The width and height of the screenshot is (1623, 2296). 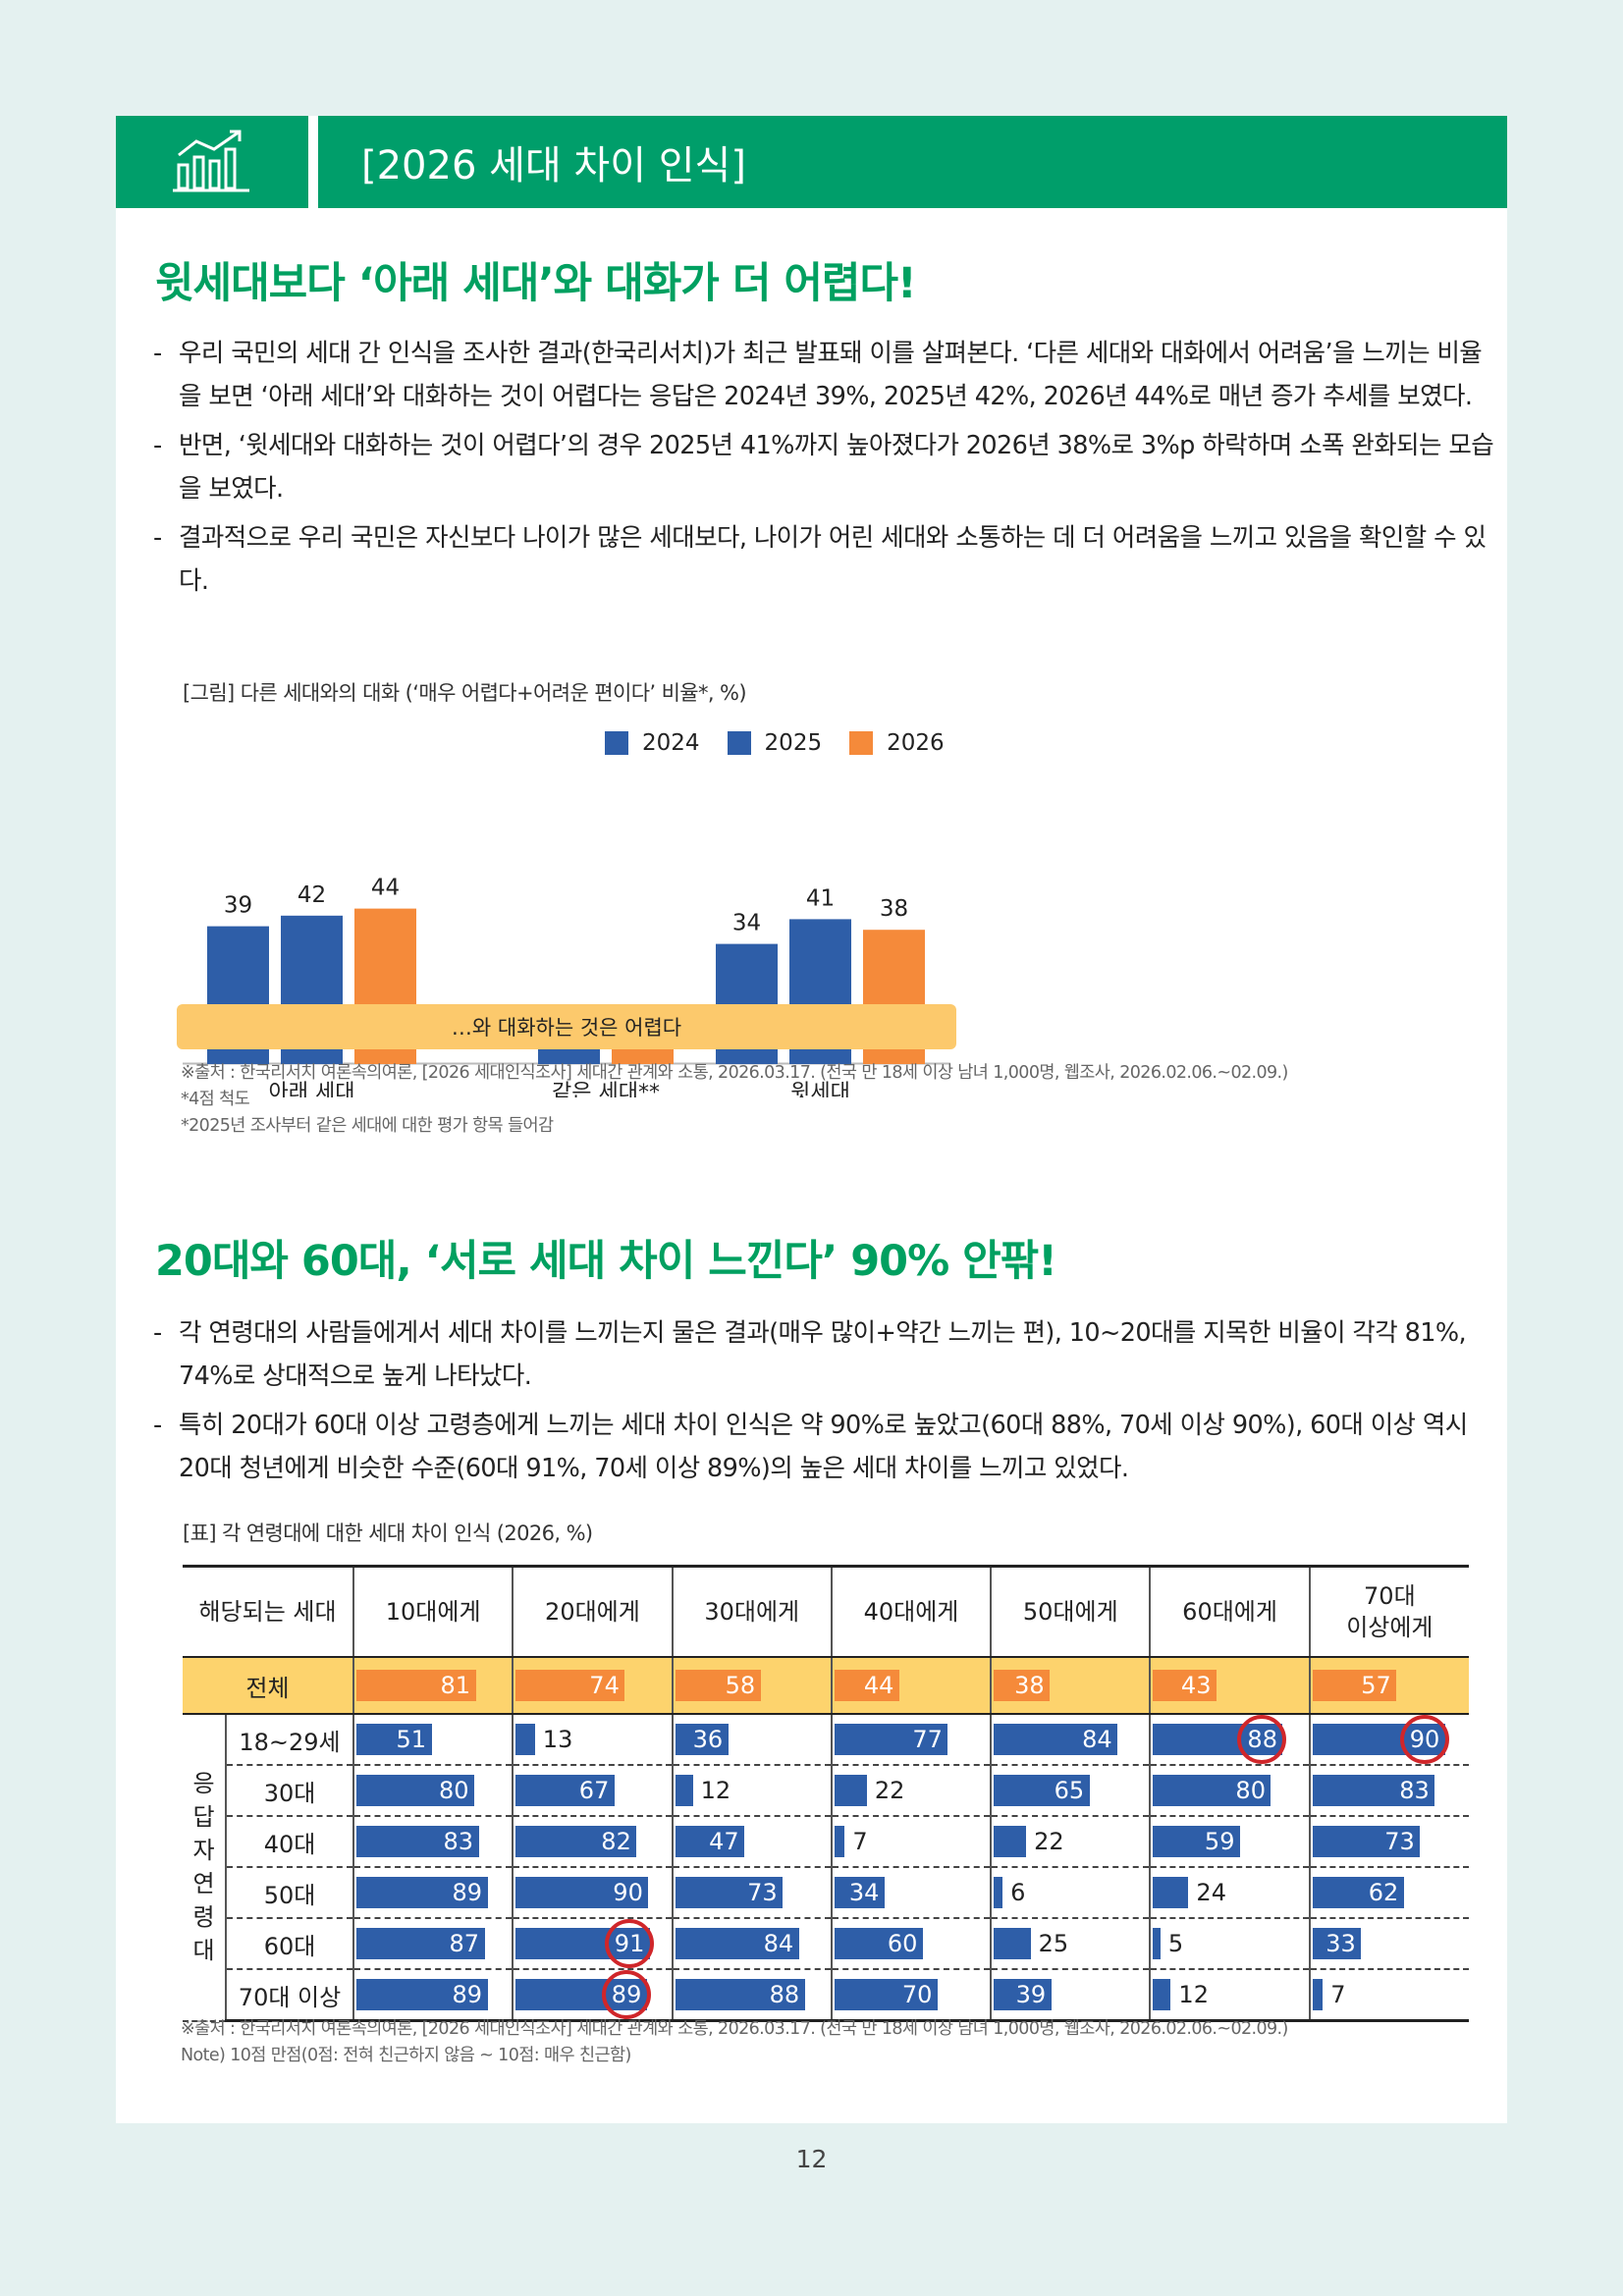 I want to click on chart-growth-icon, so click(x=212, y=162).